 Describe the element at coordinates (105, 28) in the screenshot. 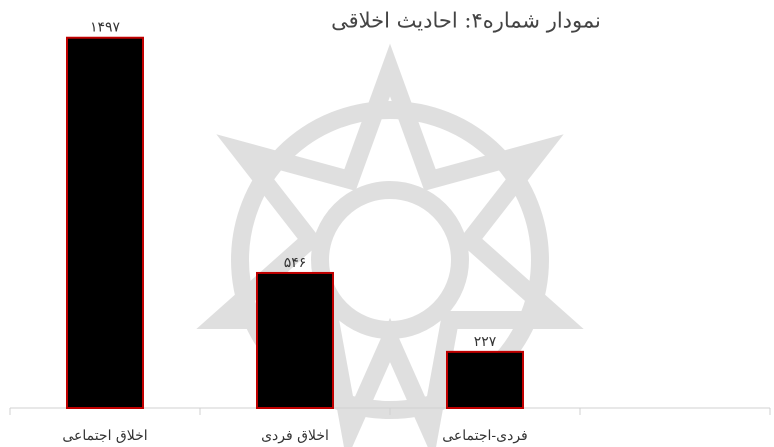

I see `data-label: ۱۴۹۷` at that location.